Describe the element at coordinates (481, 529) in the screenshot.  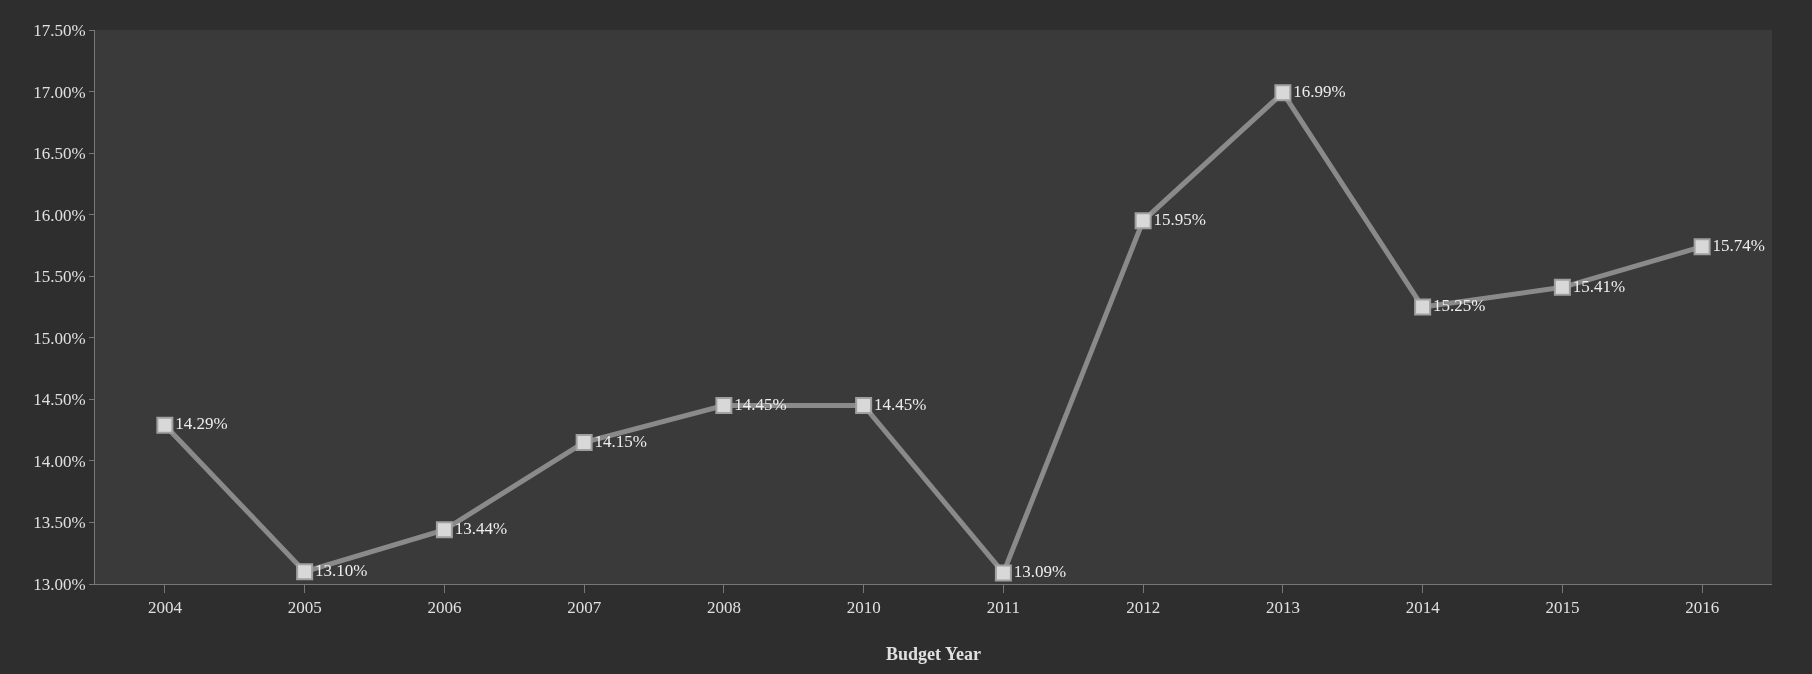
I see `data-label: 13.44%` at that location.